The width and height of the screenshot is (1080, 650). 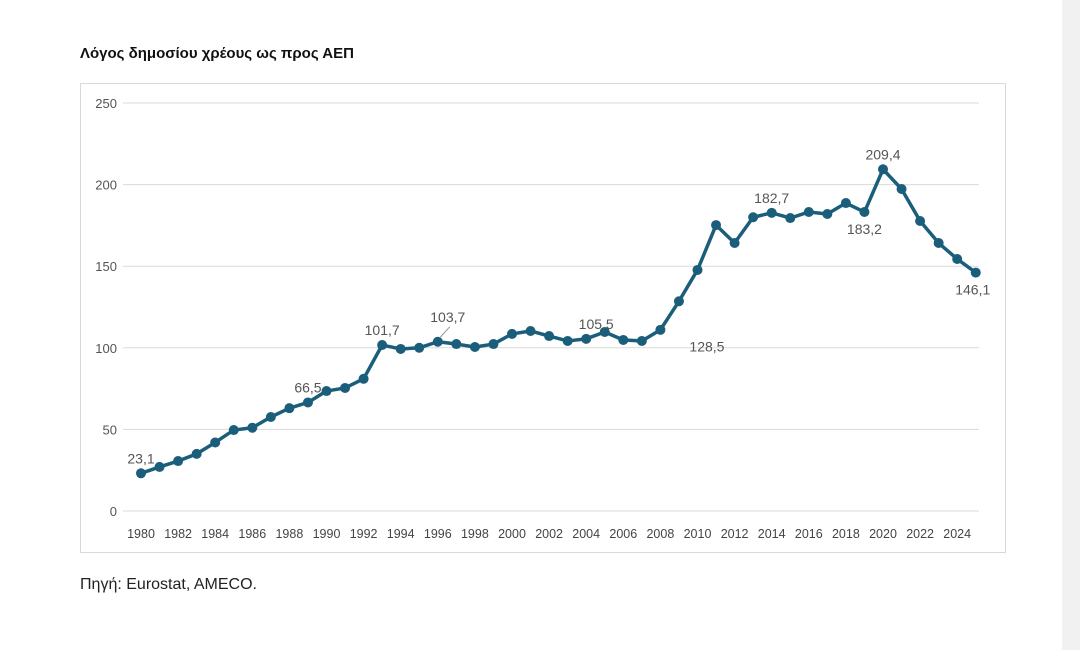 I want to click on y-tick-label: 50, so click(x=110, y=429).